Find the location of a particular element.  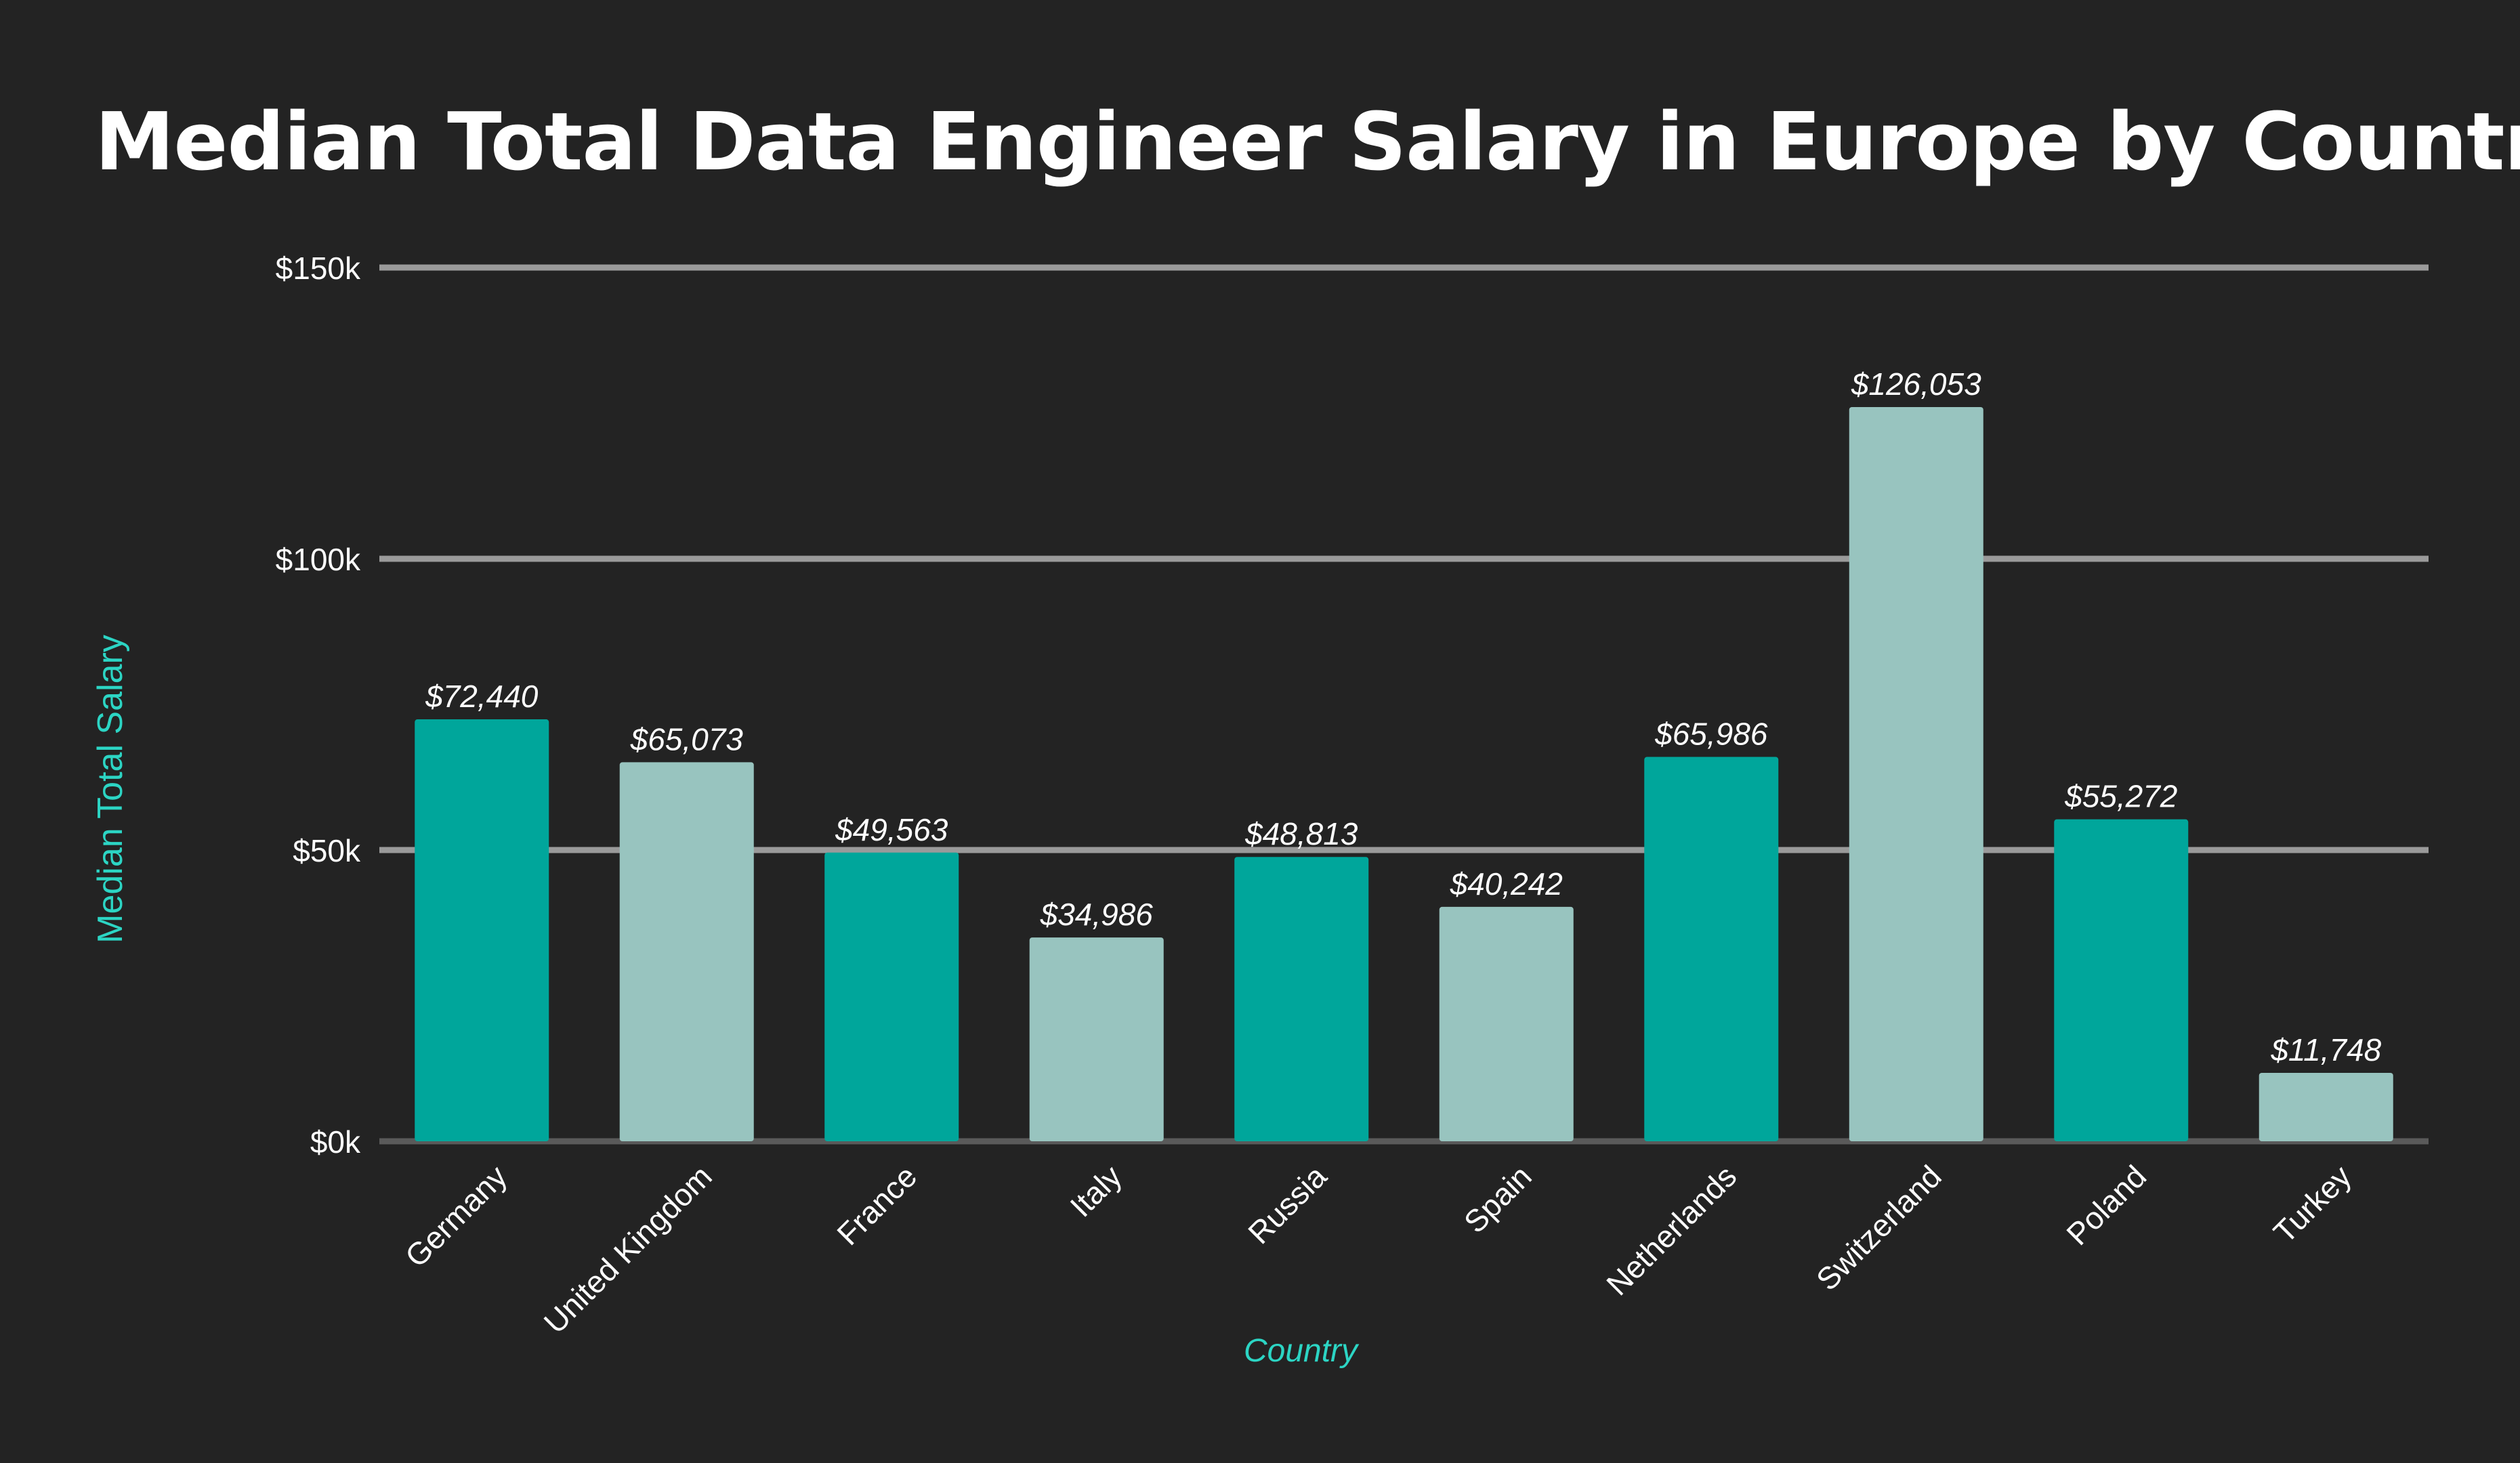

x-tick-label: Poland is located at coordinates (2106, 1205).